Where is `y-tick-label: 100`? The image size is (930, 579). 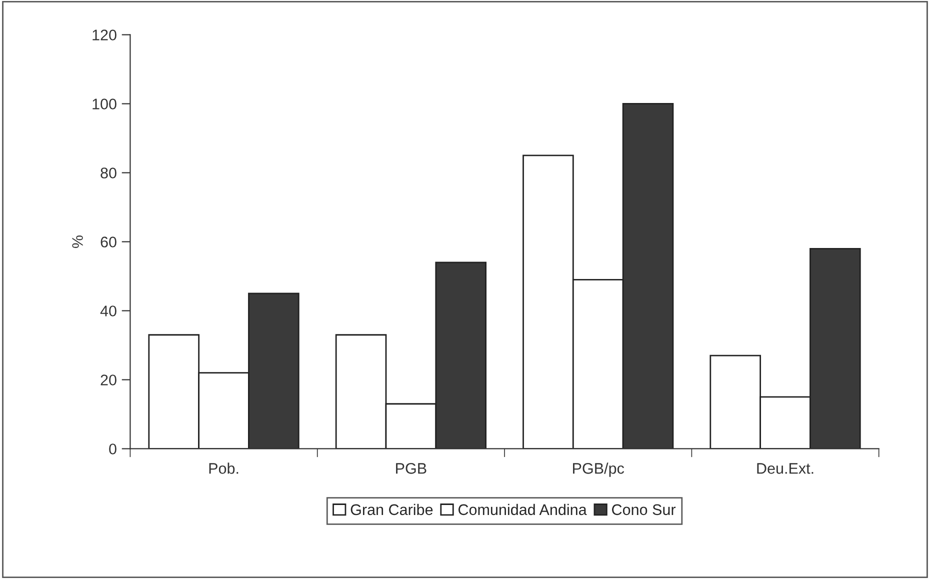 y-tick-label: 100 is located at coordinates (104, 104).